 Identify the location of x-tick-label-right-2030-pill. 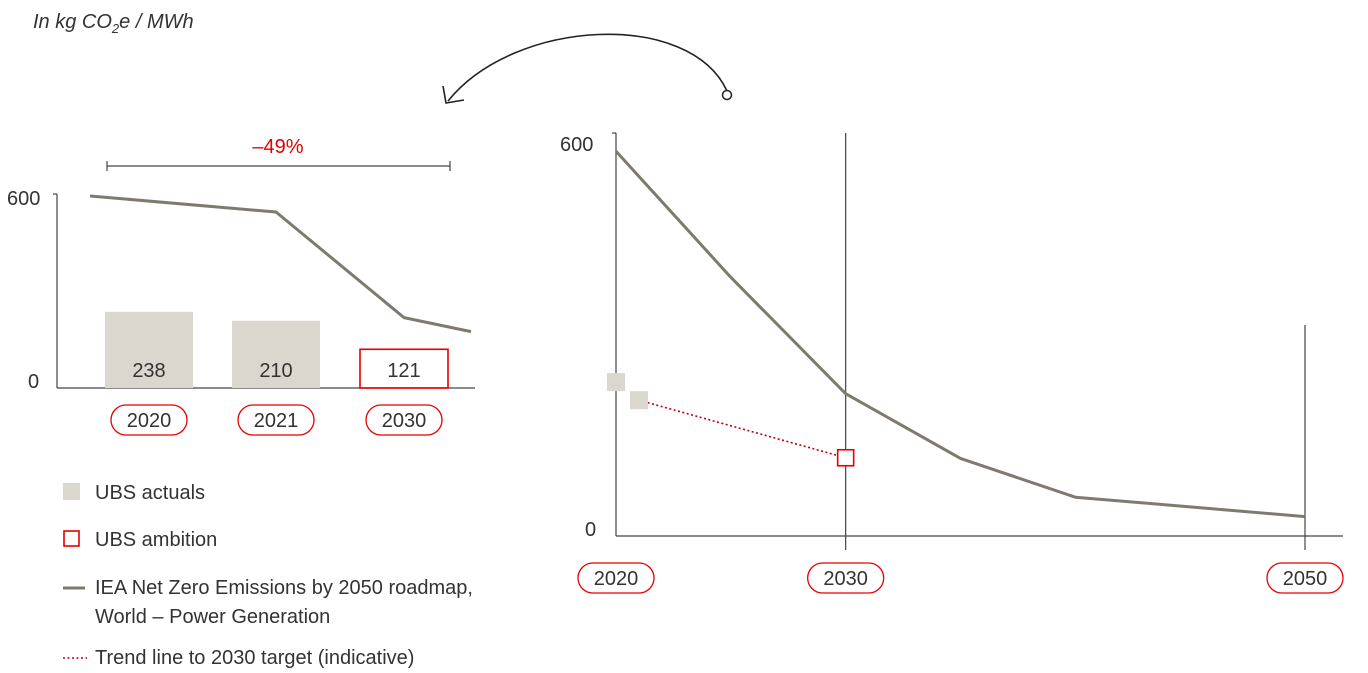
(846, 578).